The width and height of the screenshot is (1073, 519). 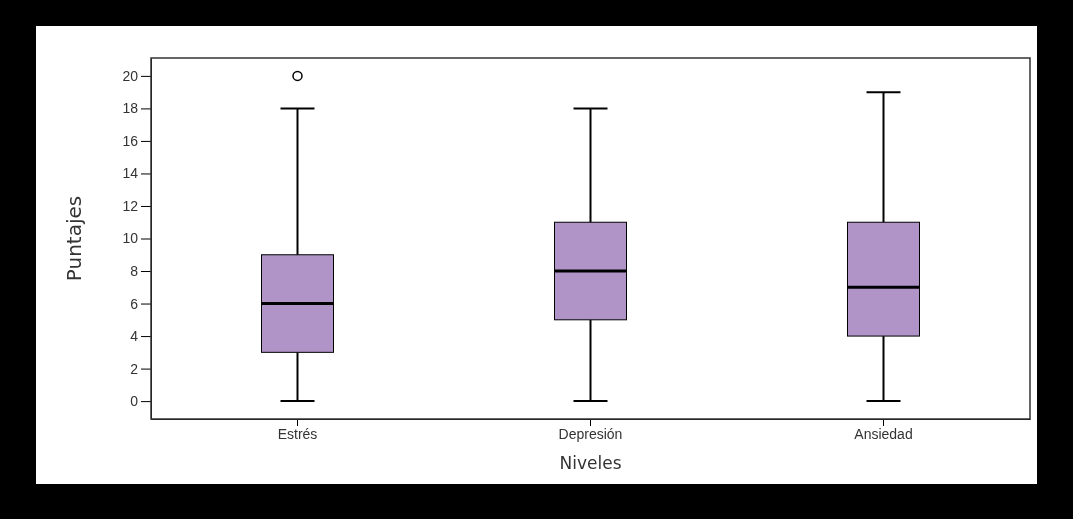 I want to click on y-tick-label: 12, so click(x=130, y=205).